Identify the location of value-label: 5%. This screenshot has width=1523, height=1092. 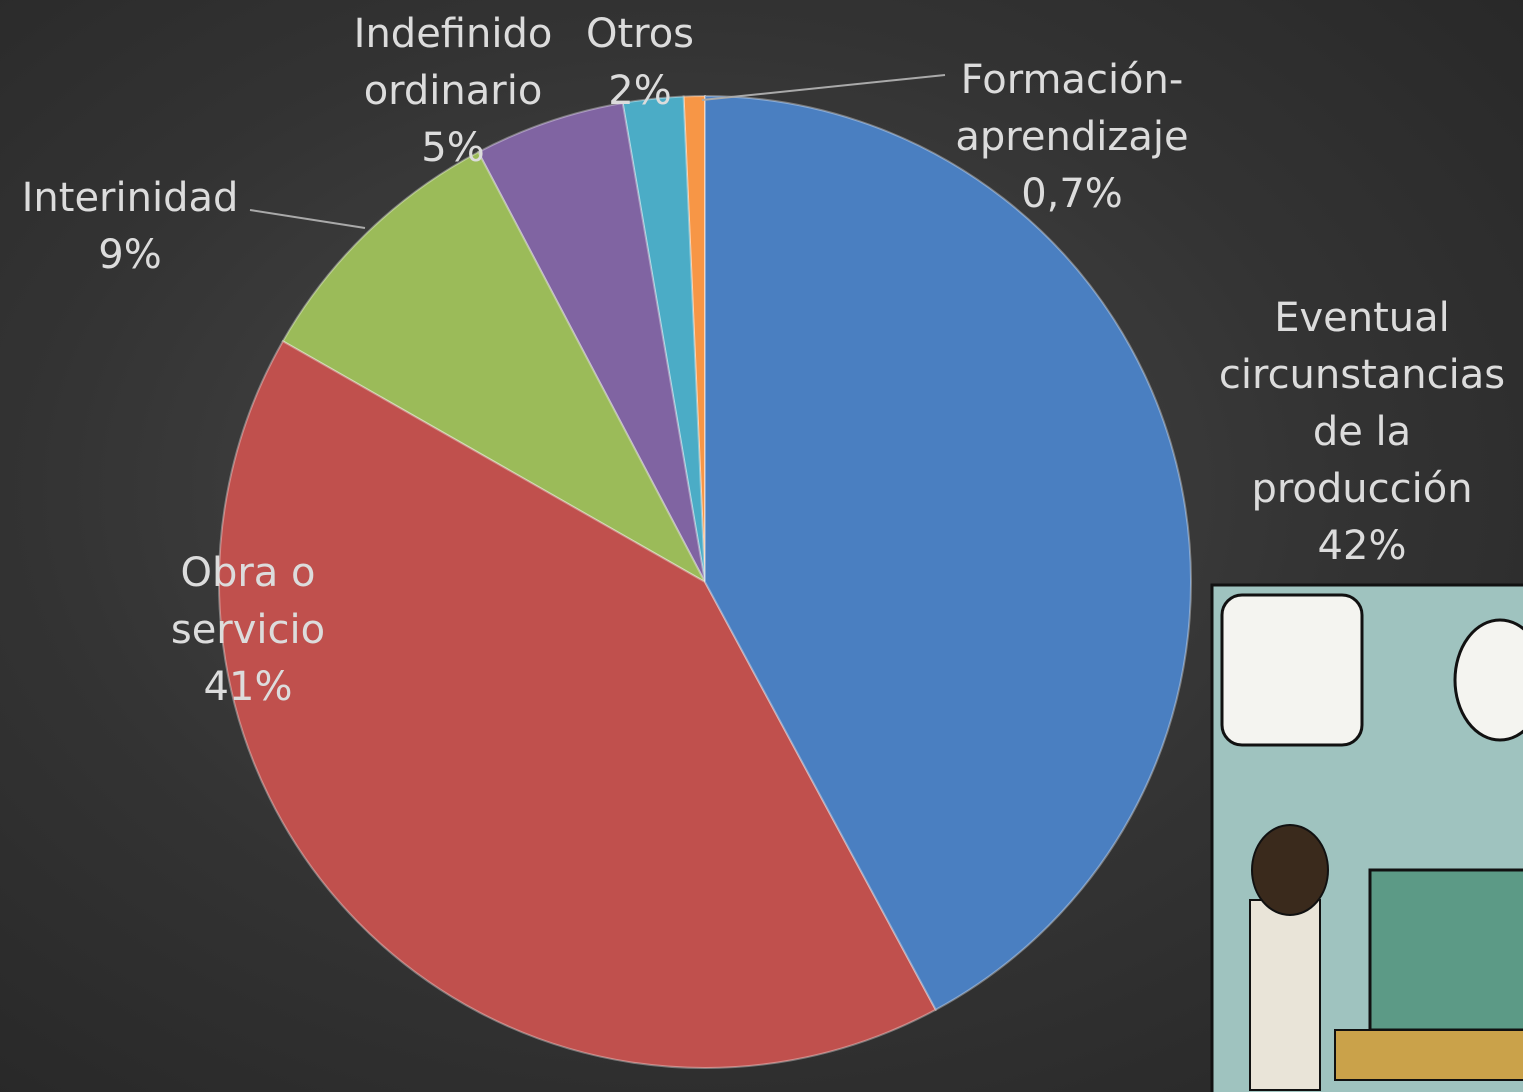
(453, 148).